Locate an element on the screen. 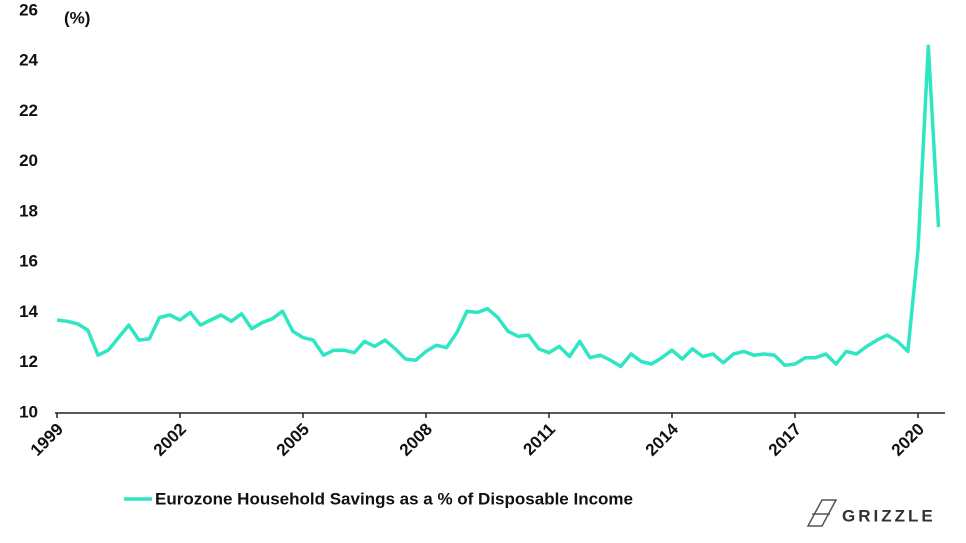 The width and height of the screenshot is (966, 543). y-tick-label: 26 is located at coordinates (28, 9).